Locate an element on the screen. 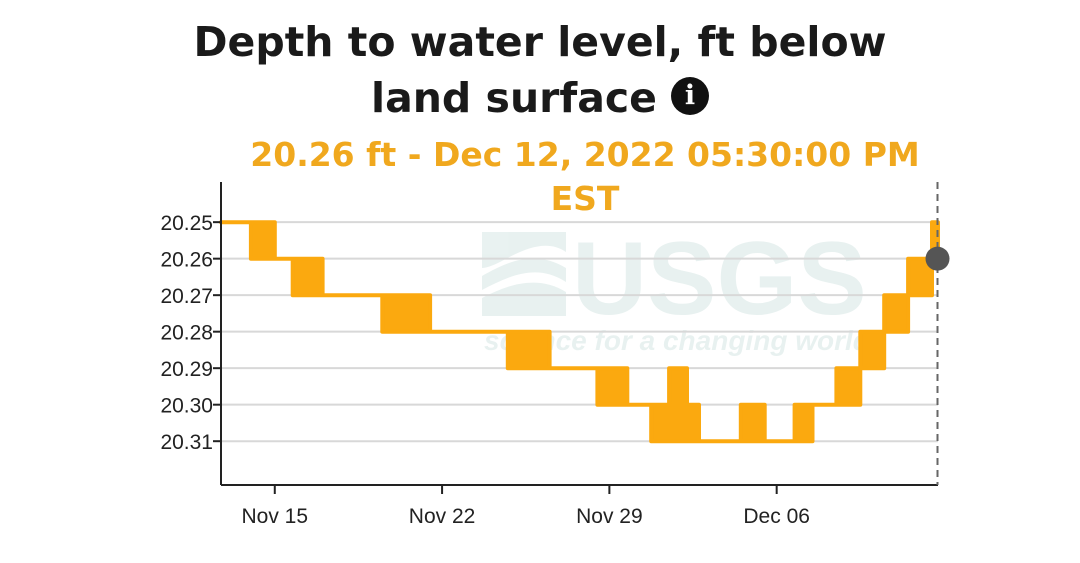 This screenshot has width=1080, height=563. info-icon: i is located at coordinates (689, 96).